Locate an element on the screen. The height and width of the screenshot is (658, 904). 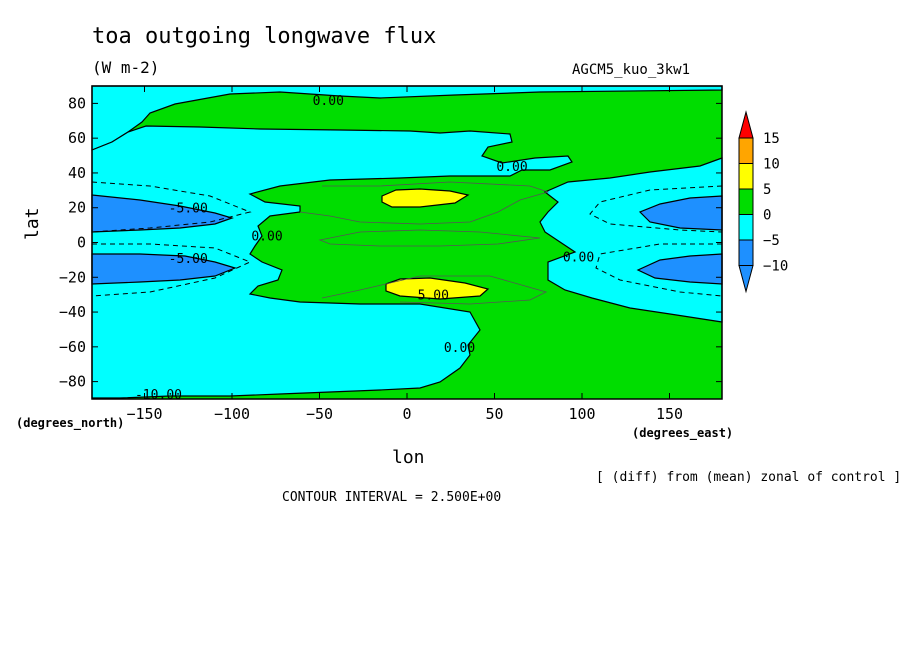
chart-title: toa outgoing longwave flux is located at coordinates (264, 36).